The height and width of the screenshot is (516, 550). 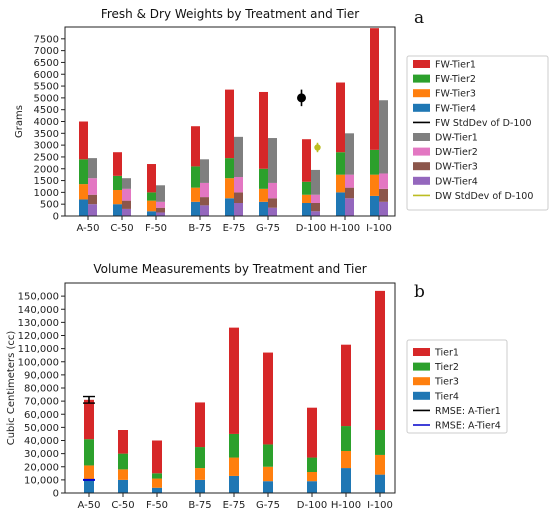 What do you see at coordinates (46, 87) in the screenshot?
I see `y-tick-label: 5500` at bounding box center [46, 87].